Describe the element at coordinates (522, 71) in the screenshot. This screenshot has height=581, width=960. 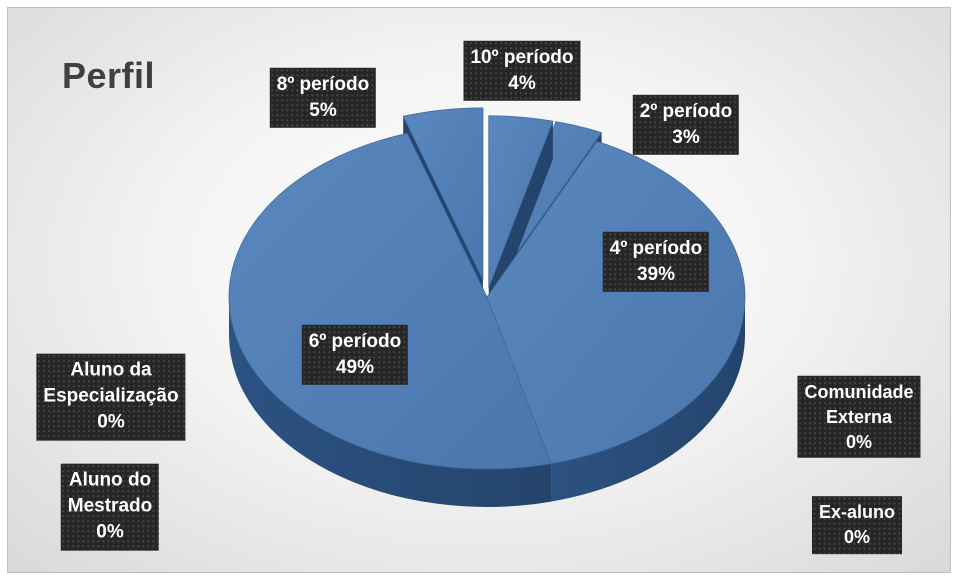
I see `slice-data-label: 10º período 4%` at that location.